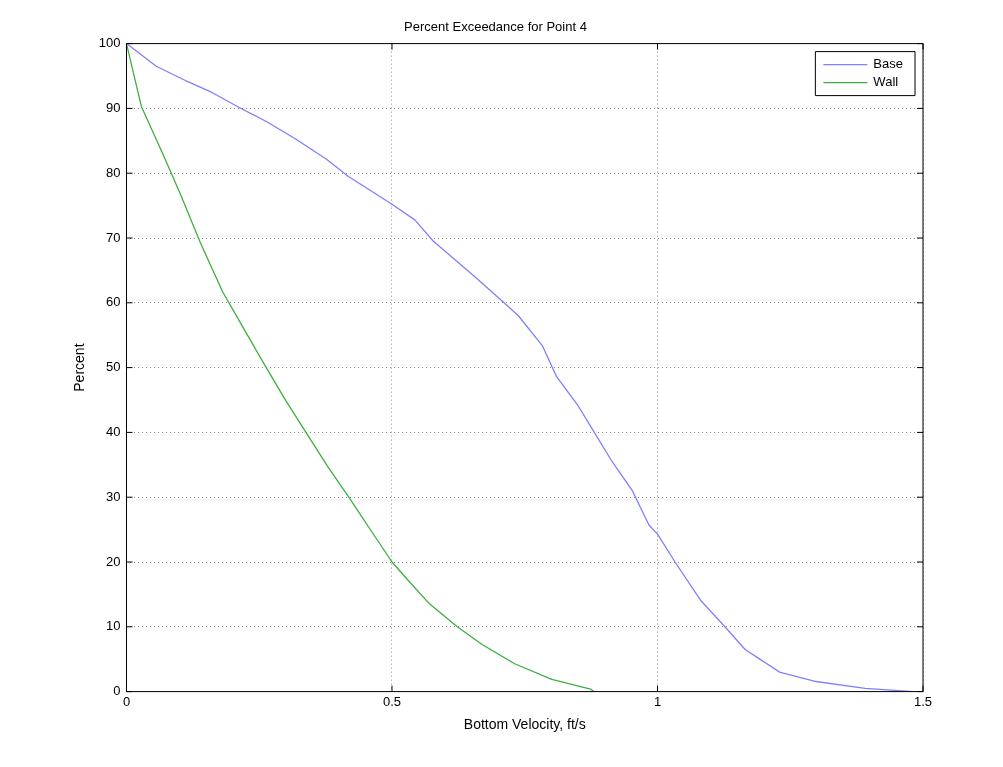 The height and width of the screenshot is (767, 1003). What do you see at coordinates (113, 561) in the screenshot?
I see `y-tick-label: 20` at bounding box center [113, 561].